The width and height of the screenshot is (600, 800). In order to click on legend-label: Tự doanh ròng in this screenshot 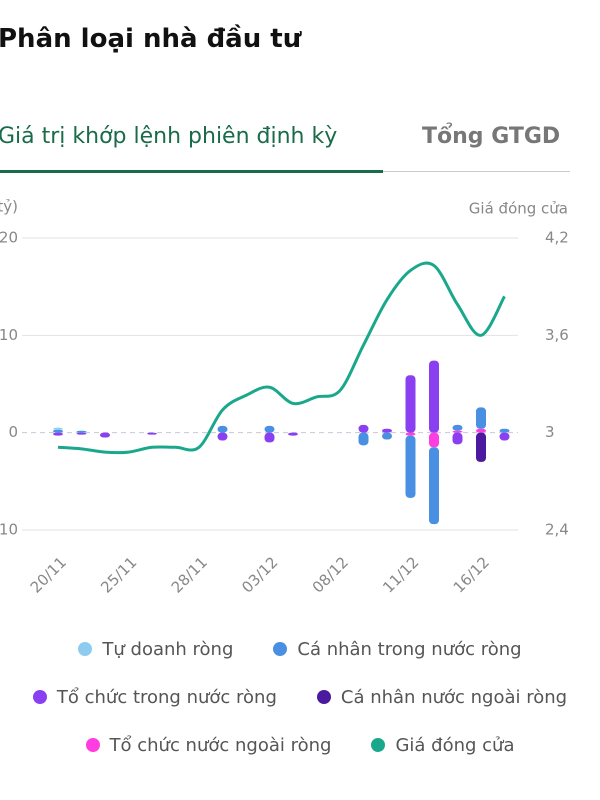, I will do `click(168, 649)`.